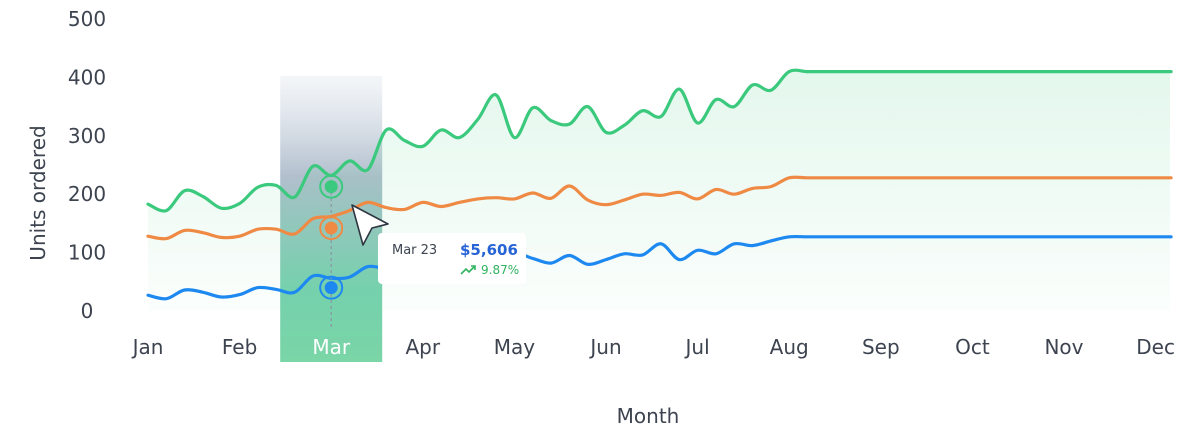  I want to click on x-tick-label: Apr, so click(422, 347).